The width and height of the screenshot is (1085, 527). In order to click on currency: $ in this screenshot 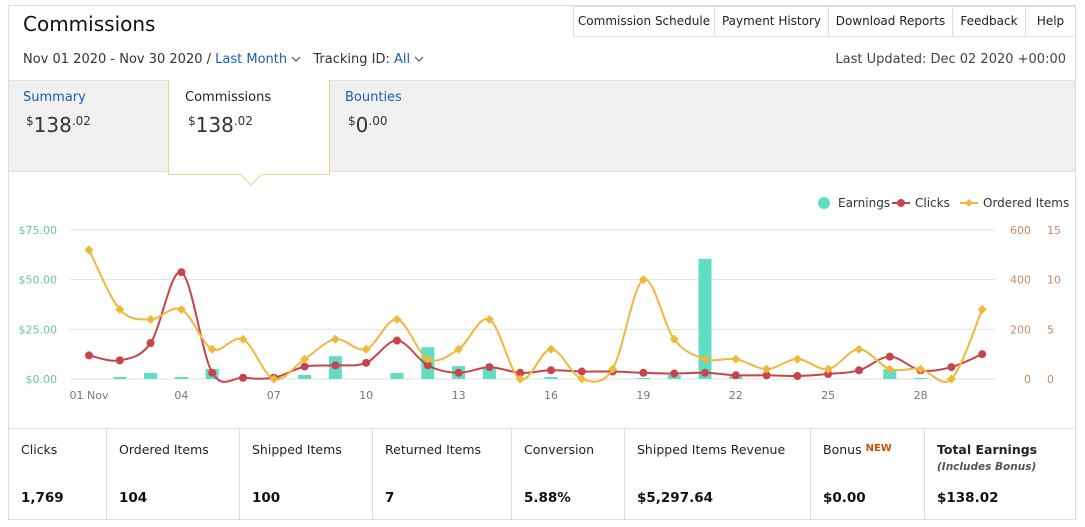, I will do `click(352, 121)`.